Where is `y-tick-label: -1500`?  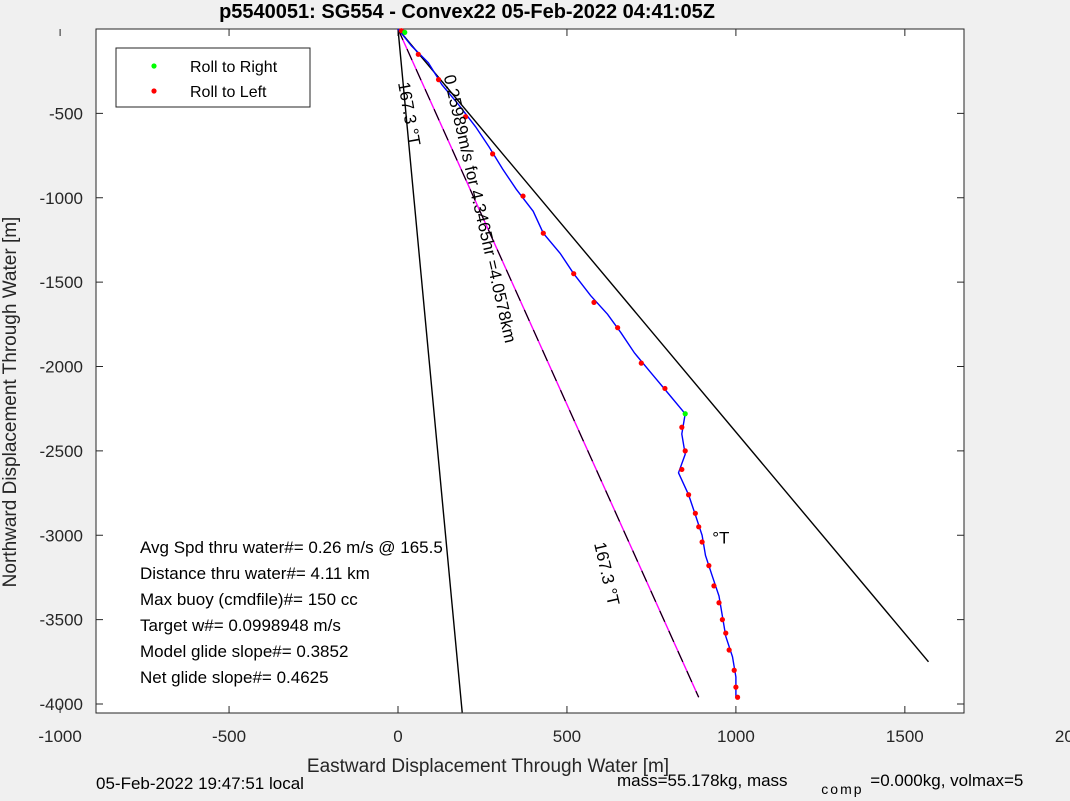 y-tick-label: -1500 is located at coordinates (61, 282).